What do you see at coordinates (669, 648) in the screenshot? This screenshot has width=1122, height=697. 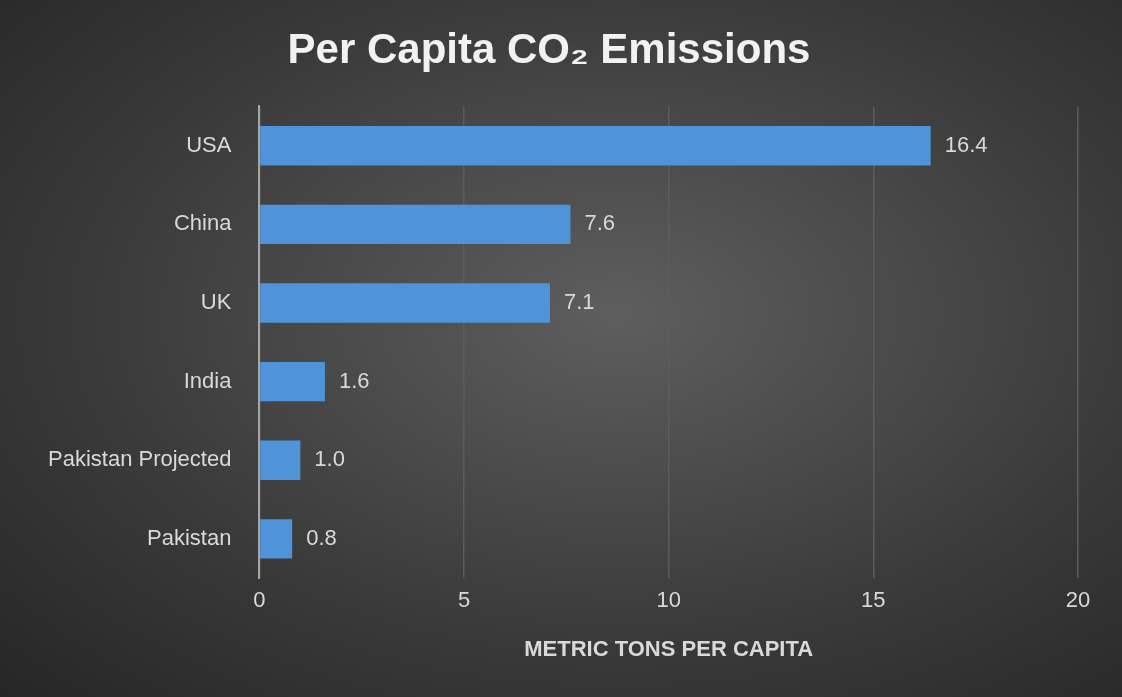 I see `x-axis-title: METRIC TONS PER CAPITA` at bounding box center [669, 648].